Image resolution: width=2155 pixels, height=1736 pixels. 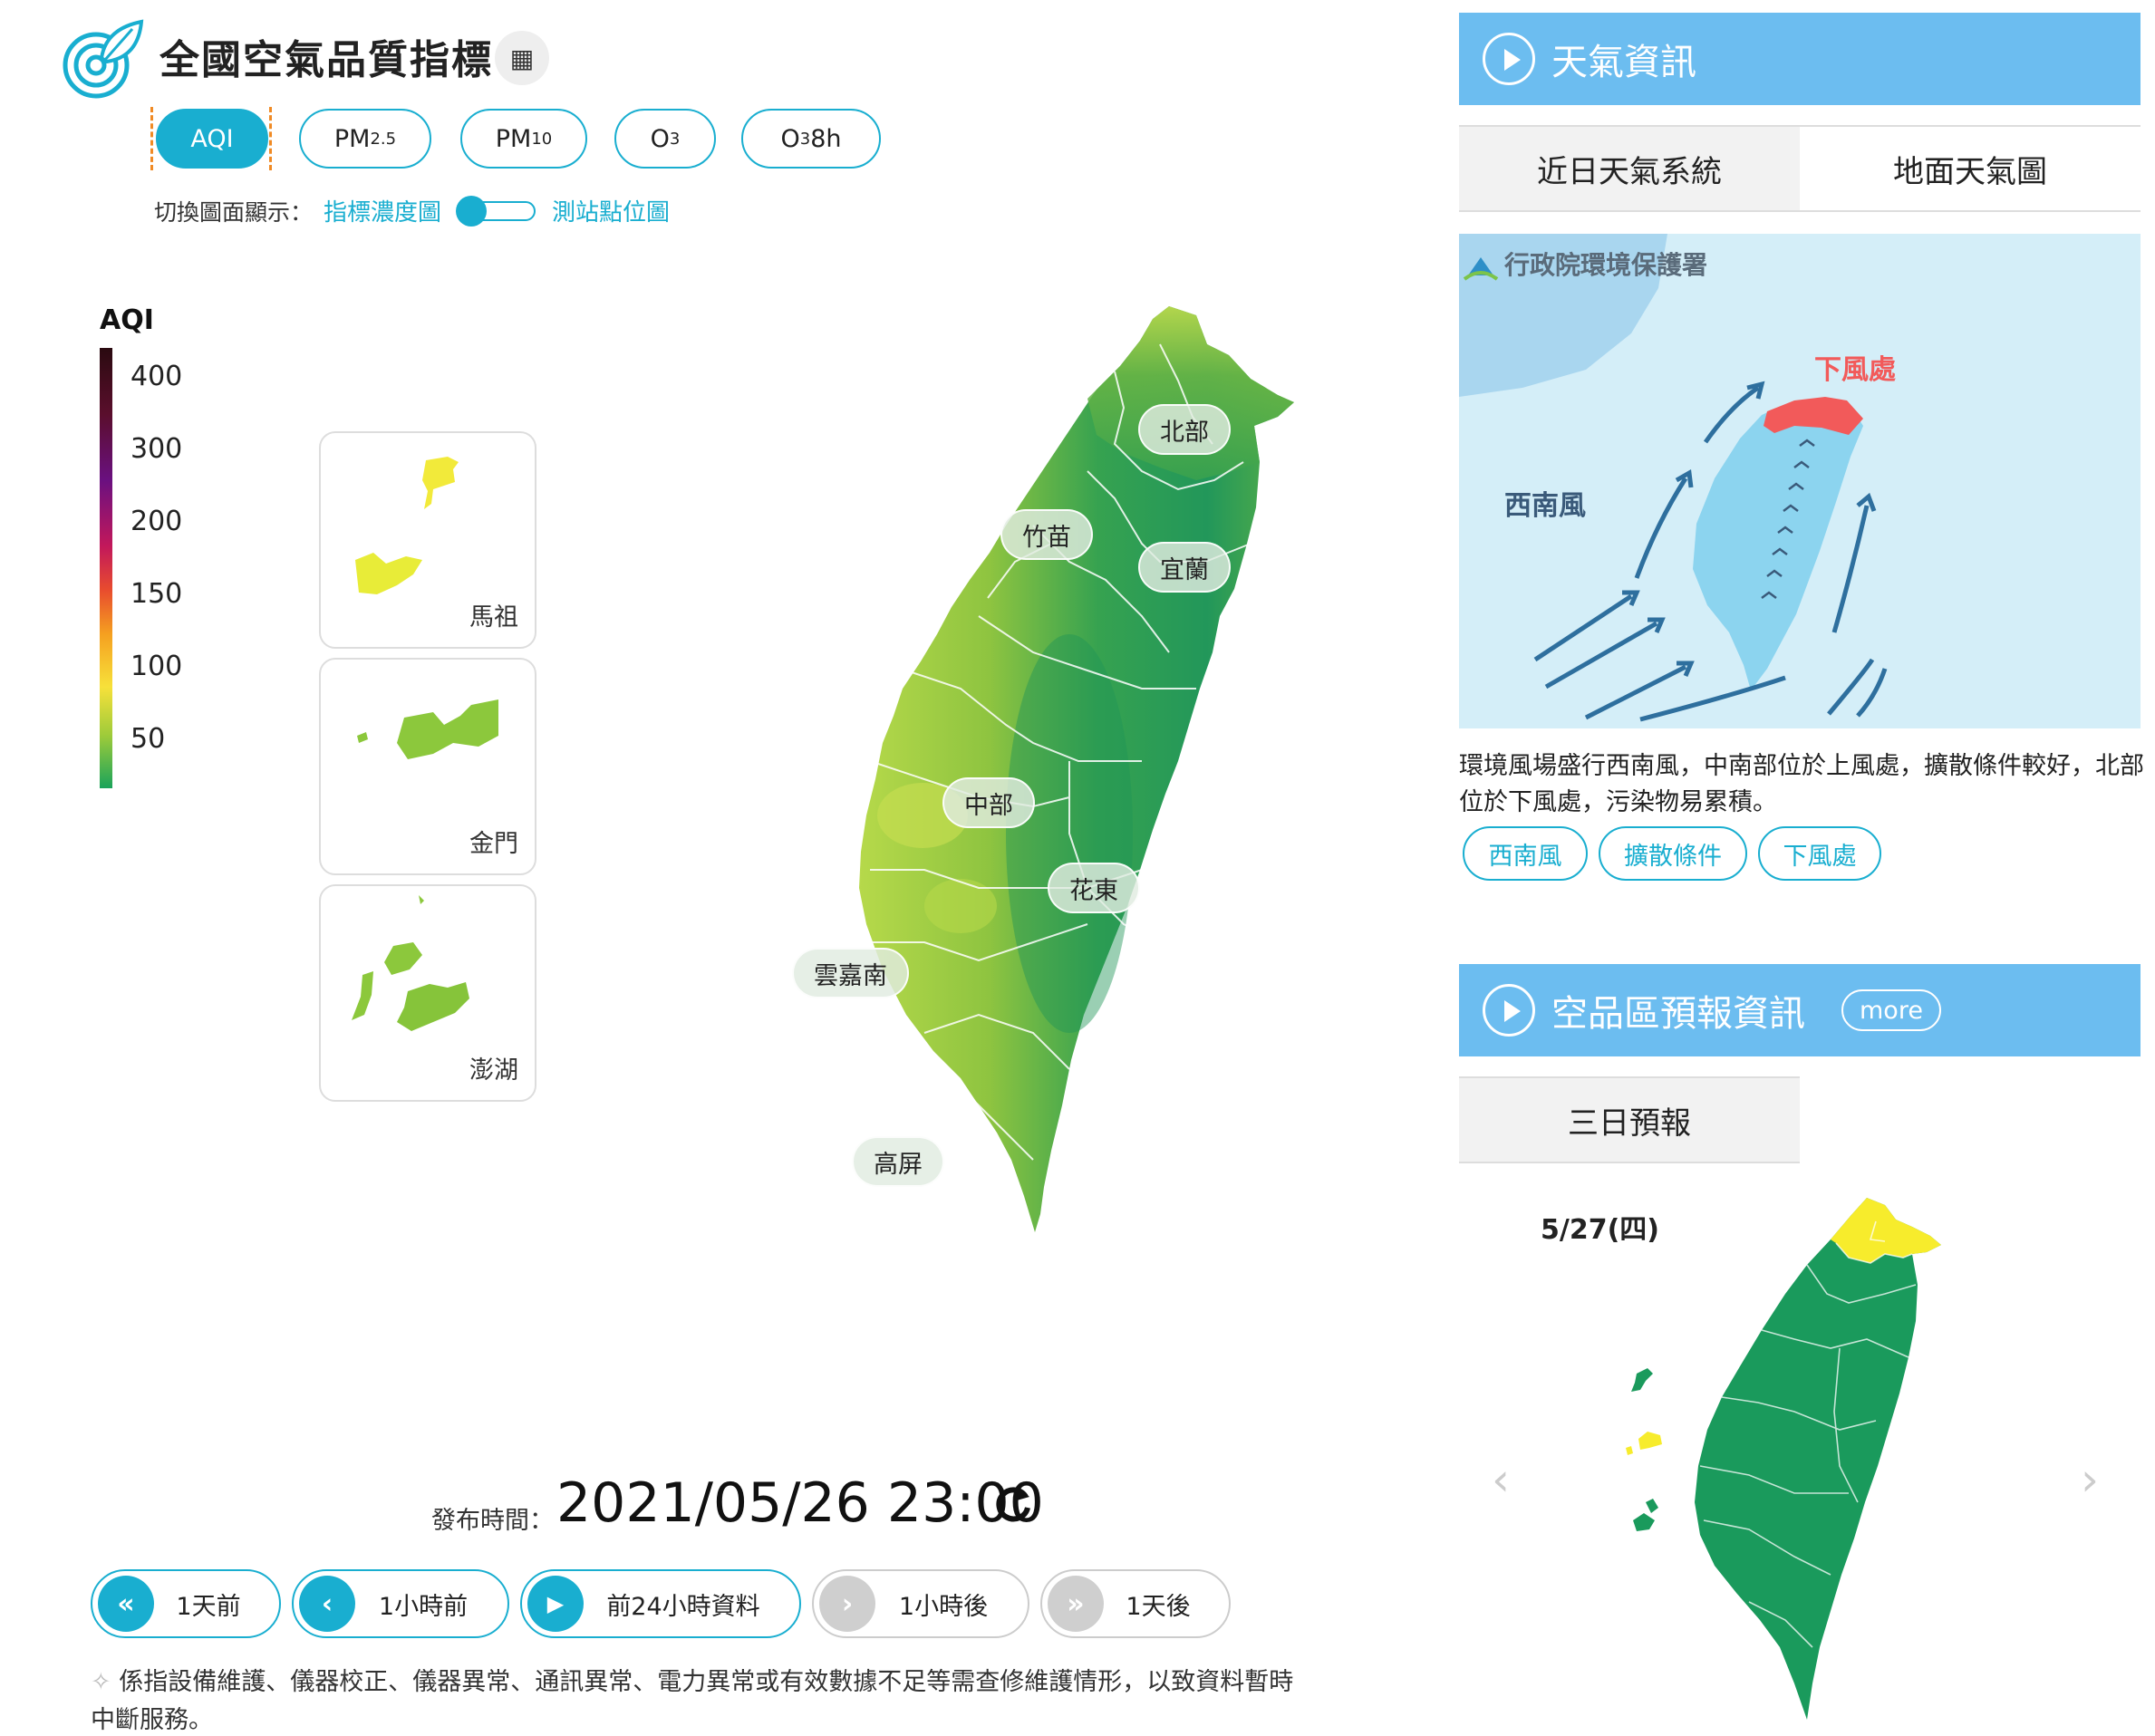 I want to click on forecast-section-title: 空品區預報資訊, so click(x=1678, y=1014).